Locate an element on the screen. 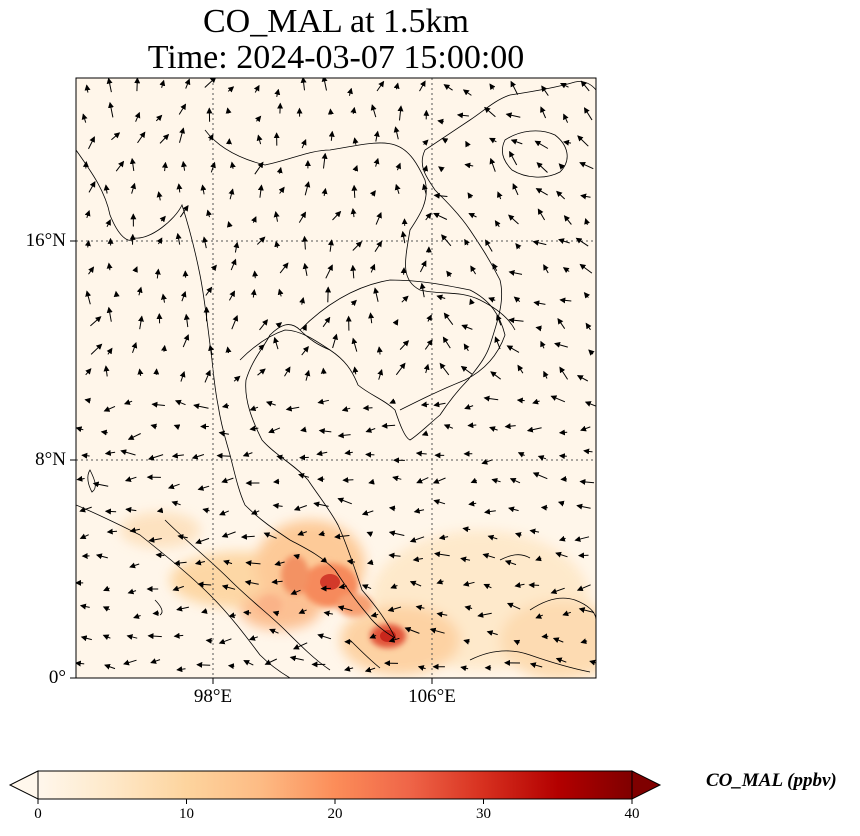 The image size is (860, 836). lat-label-8N: 8°N is located at coordinates (50, 459).